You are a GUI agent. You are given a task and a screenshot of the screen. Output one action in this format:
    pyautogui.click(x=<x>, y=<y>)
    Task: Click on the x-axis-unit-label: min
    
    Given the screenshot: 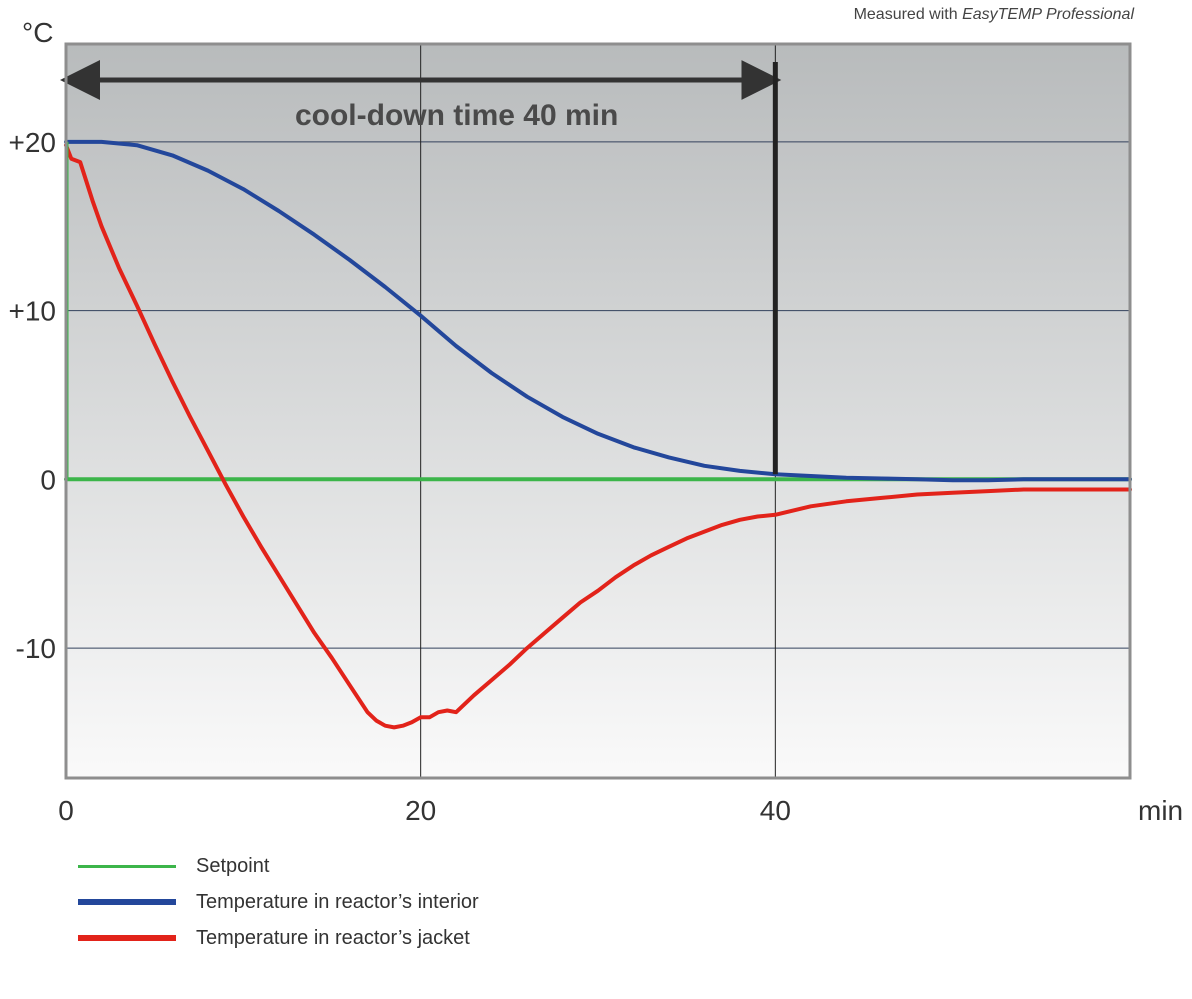 What is the action you would take?
    pyautogui.click(x=1160, y=810)
    